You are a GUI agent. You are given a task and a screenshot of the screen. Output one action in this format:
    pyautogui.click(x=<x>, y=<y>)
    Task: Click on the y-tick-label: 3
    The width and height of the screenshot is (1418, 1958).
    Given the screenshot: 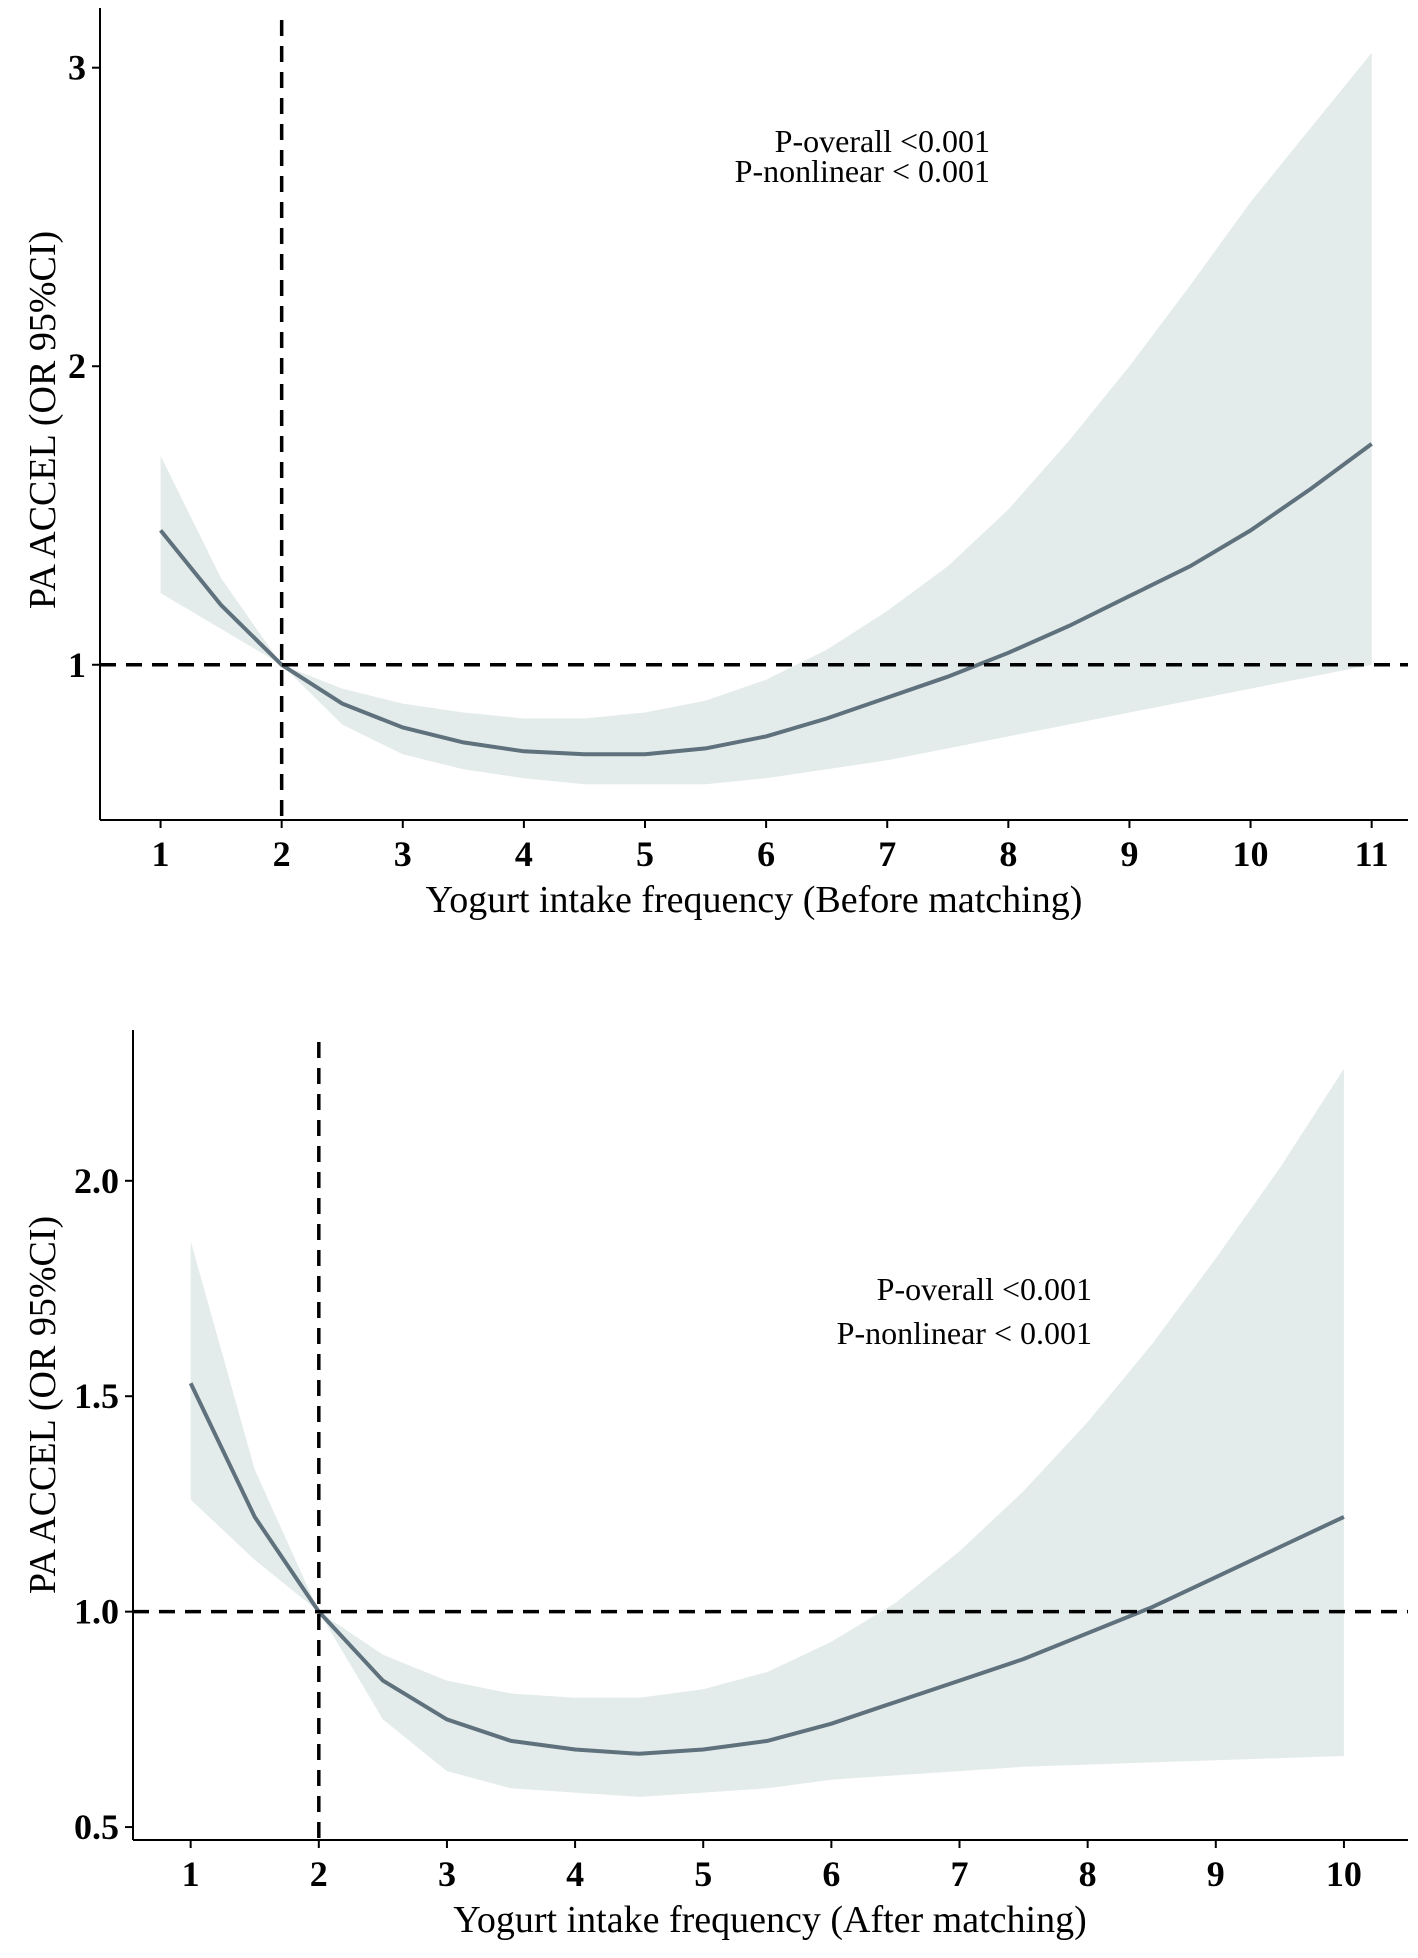 What is the action you would take?
    pyautogui.click(x=77, y=68)
    